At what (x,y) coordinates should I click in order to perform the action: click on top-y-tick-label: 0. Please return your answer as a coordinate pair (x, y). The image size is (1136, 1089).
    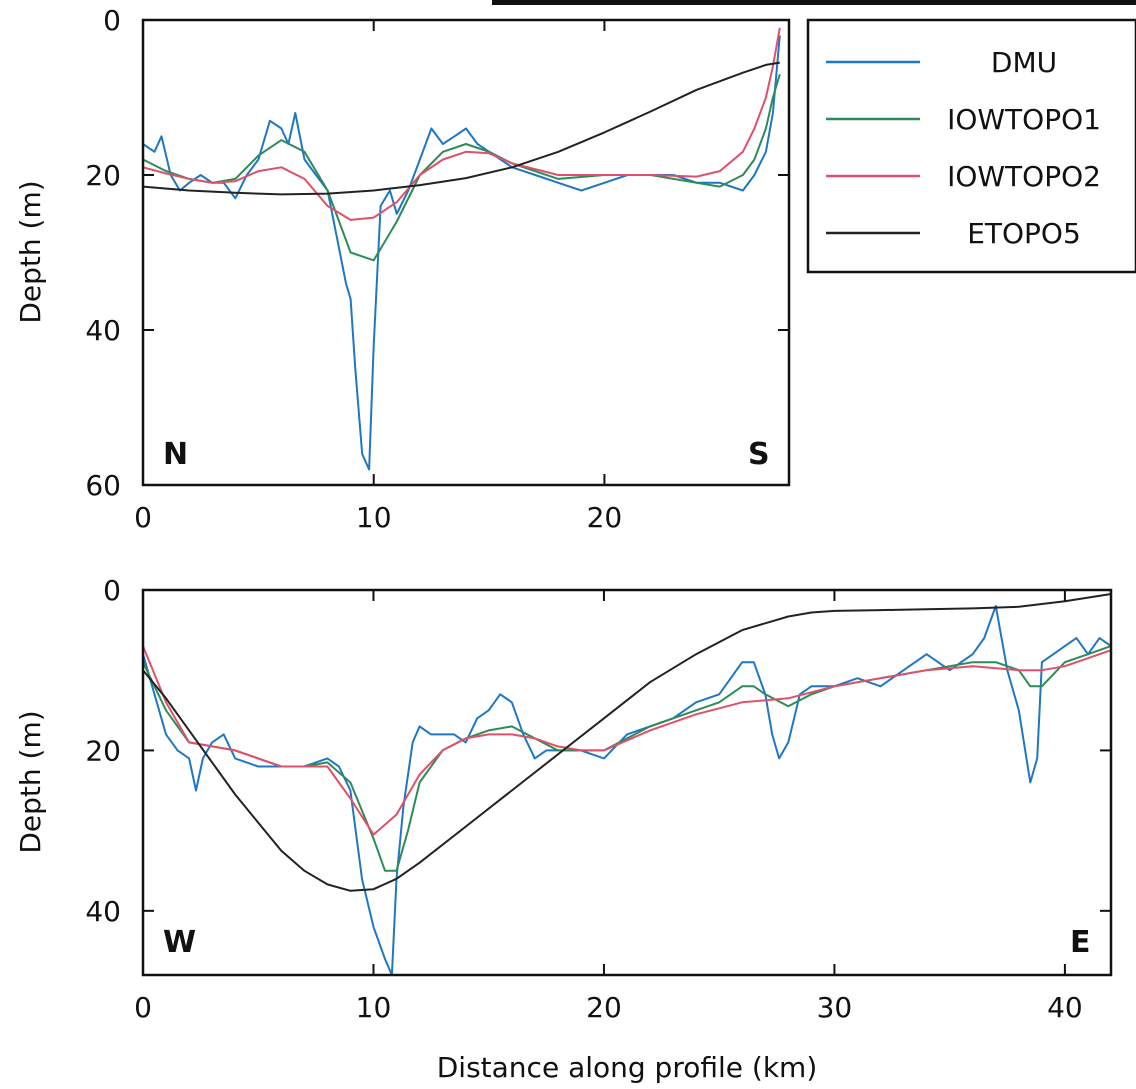
    Looking at the image, I should click on (112, 20).